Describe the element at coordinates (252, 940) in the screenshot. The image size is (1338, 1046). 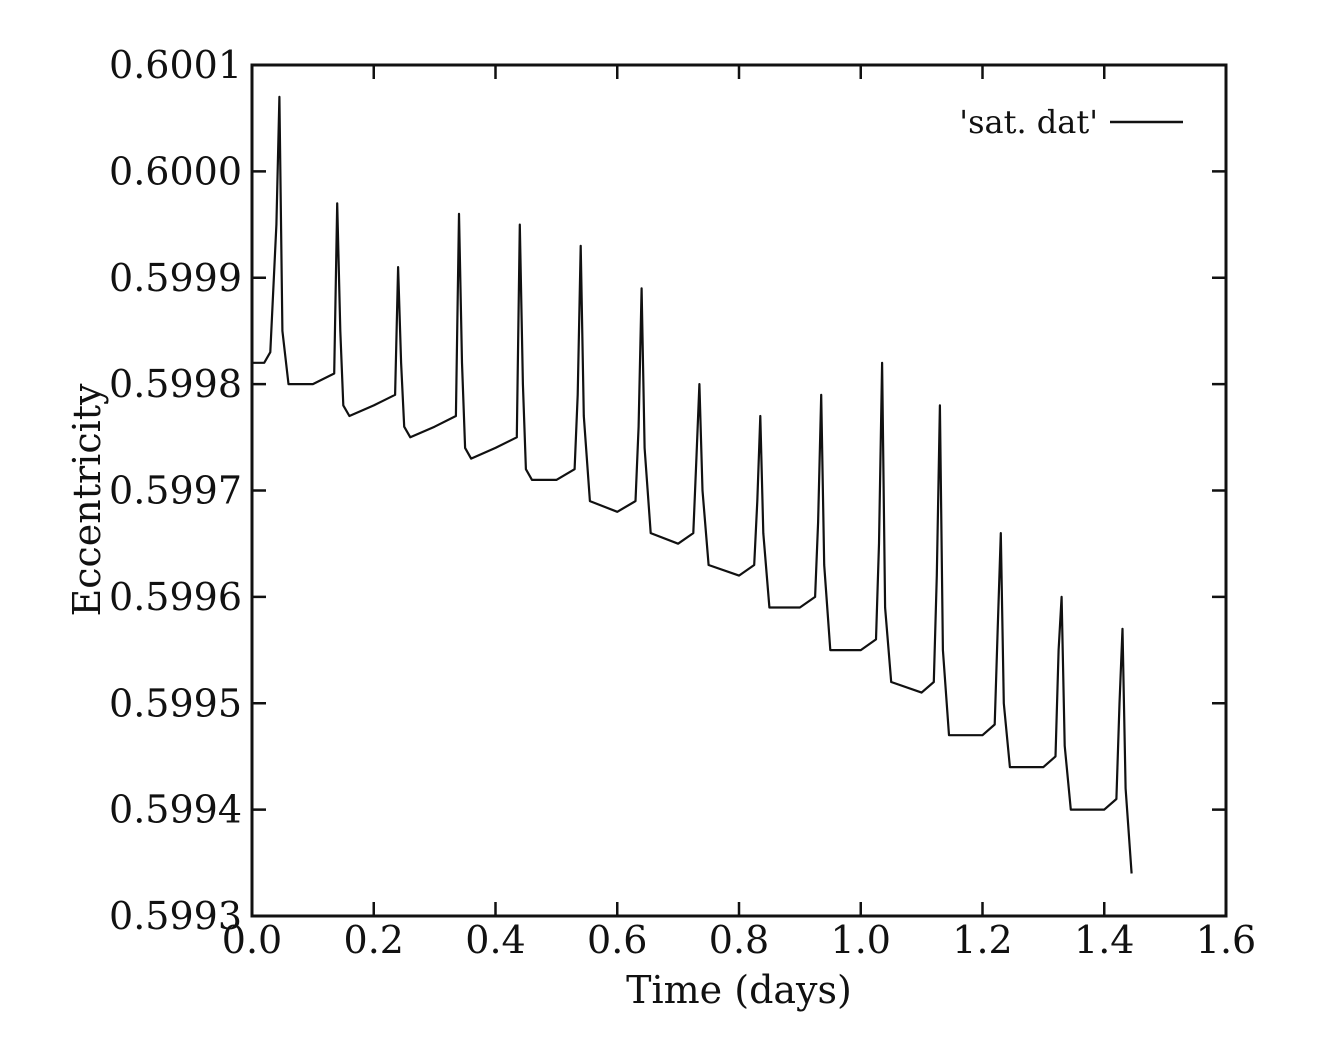
I see `x-tick-label: 0.0` at that location.